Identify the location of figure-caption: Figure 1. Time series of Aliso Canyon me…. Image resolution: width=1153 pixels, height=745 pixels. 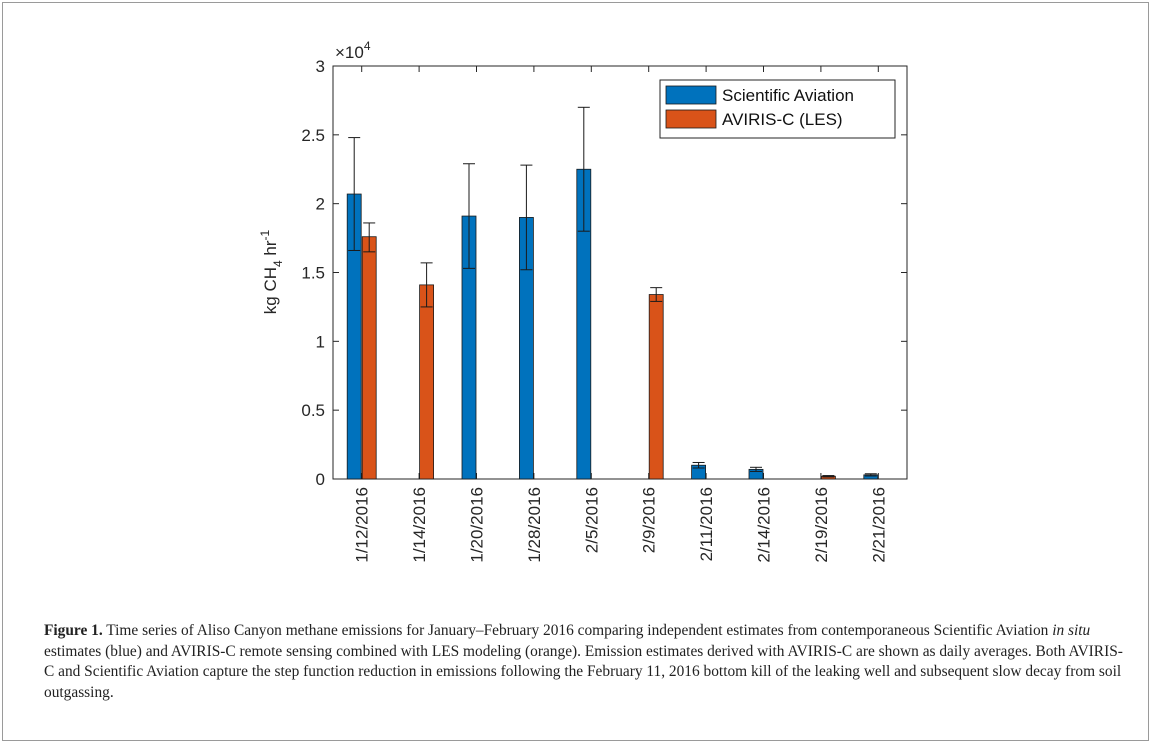
(584, 662).